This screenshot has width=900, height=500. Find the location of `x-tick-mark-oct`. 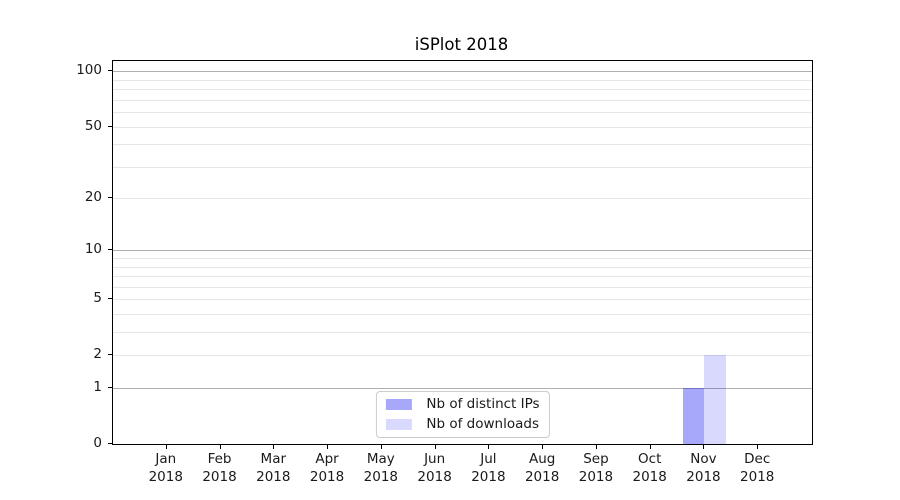

x-tick-mark-oct is located at coordinates (650, 447).